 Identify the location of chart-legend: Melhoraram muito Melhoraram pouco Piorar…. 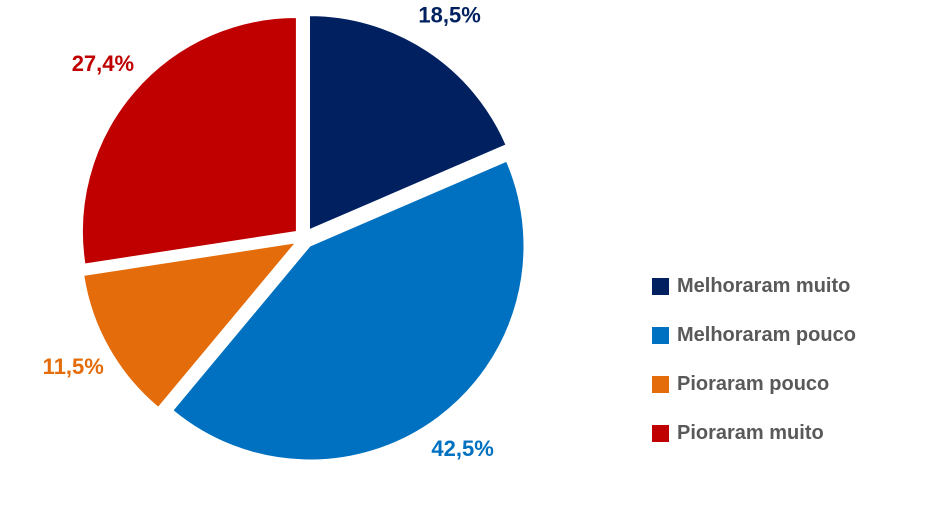
(793, 364).